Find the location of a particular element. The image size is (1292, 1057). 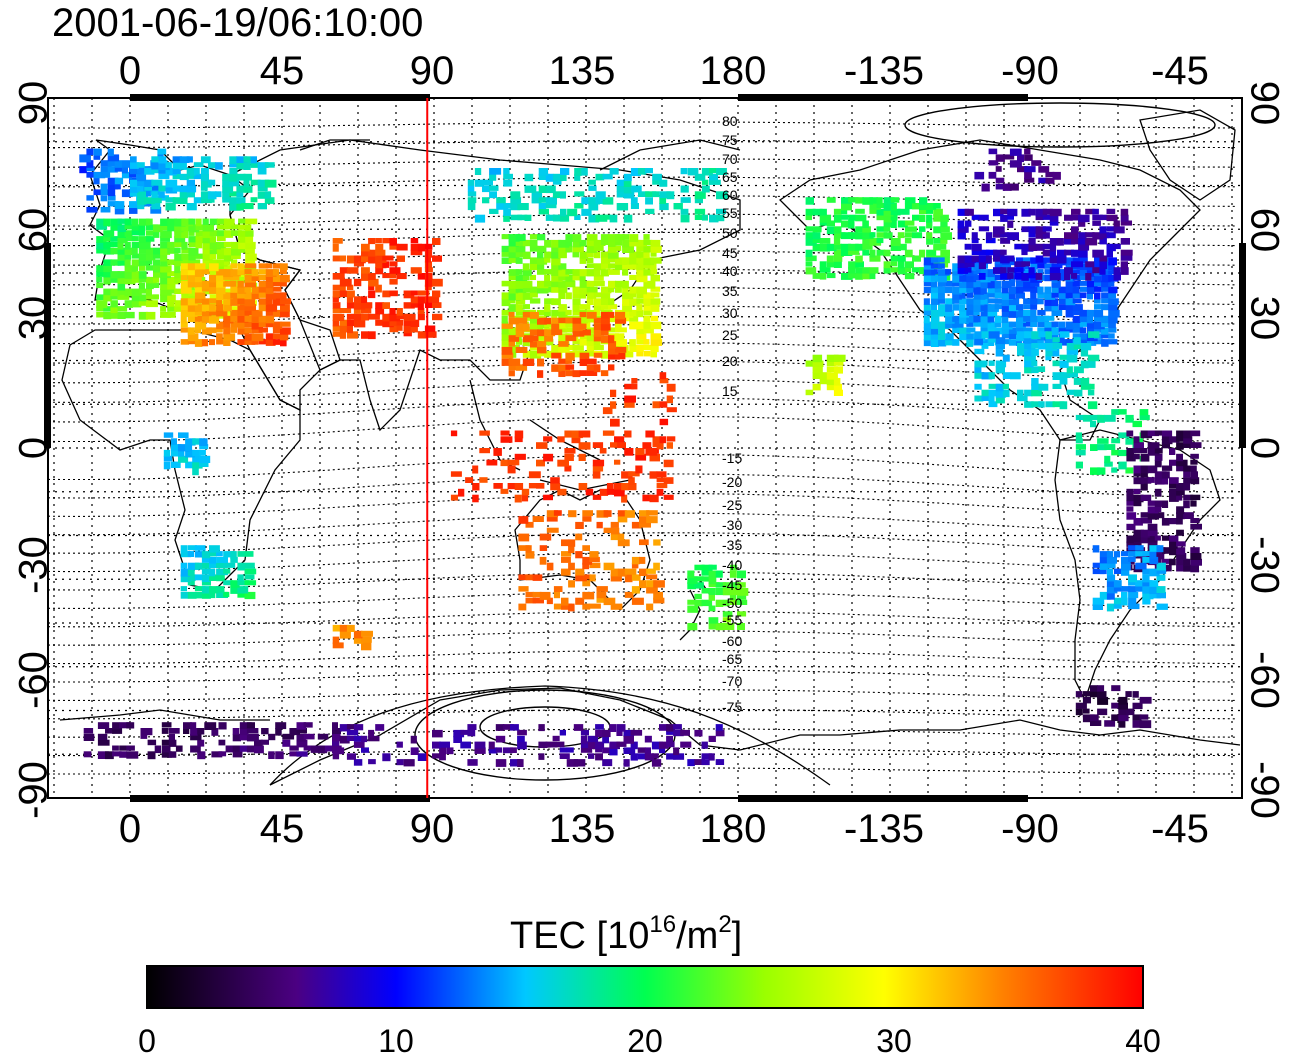

contour-label: 80 is located at coordinates (730, 121).